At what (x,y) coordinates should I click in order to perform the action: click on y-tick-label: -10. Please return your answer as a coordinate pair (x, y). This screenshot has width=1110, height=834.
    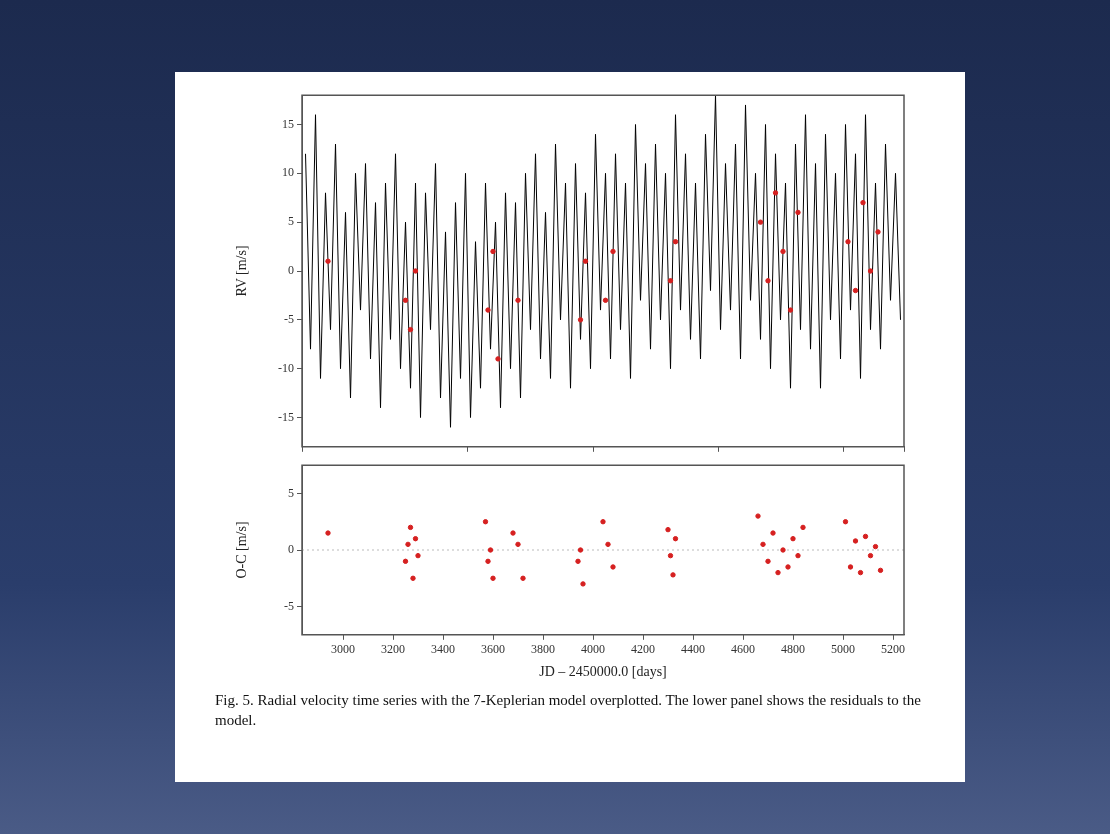
    Looking at the image, I should click on (286, 367).